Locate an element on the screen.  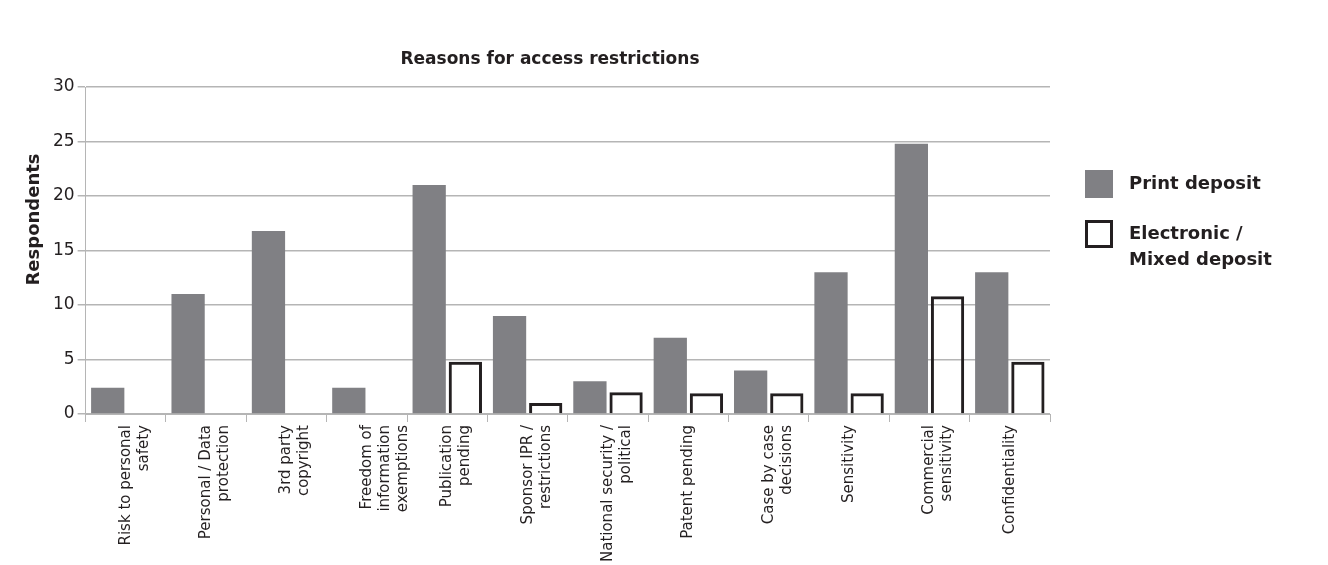
y-tick-label: 20 is located at coordinates (63, 194).